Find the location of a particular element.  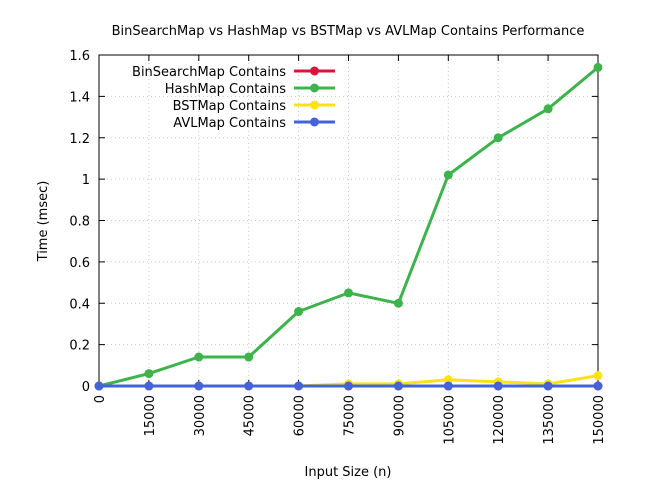

x-axis-label: Input Size (n) is located at coordinates (348, 472).